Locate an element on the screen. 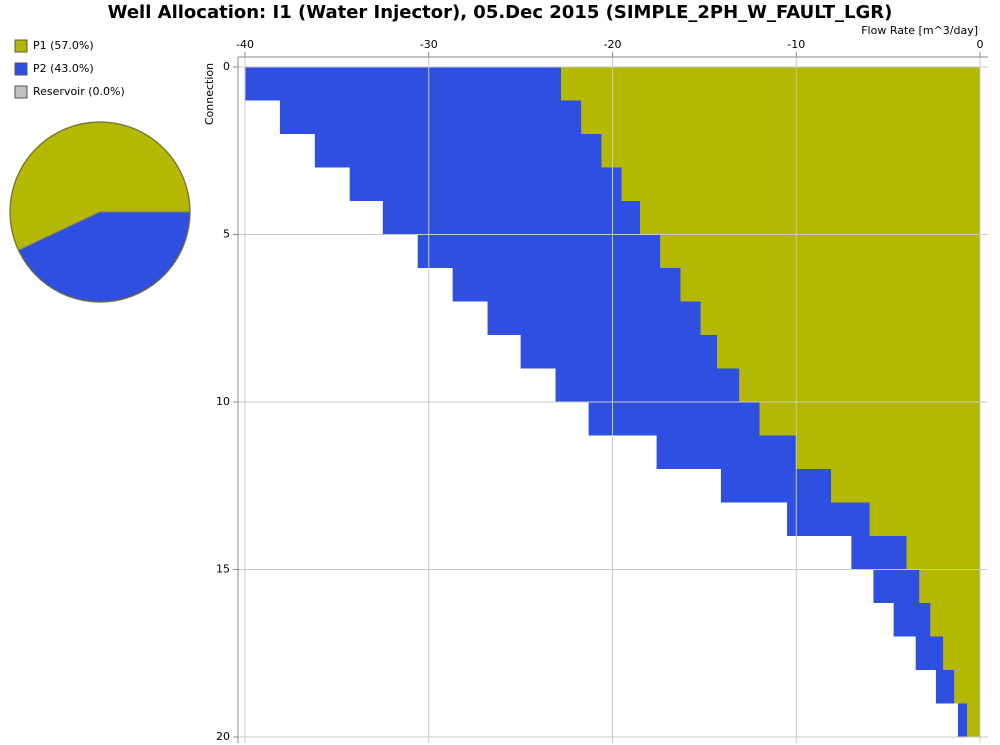 The width and height of the screenshot is (1000, 745). y-tick-label: 5 is located at coordinates (226, 234).